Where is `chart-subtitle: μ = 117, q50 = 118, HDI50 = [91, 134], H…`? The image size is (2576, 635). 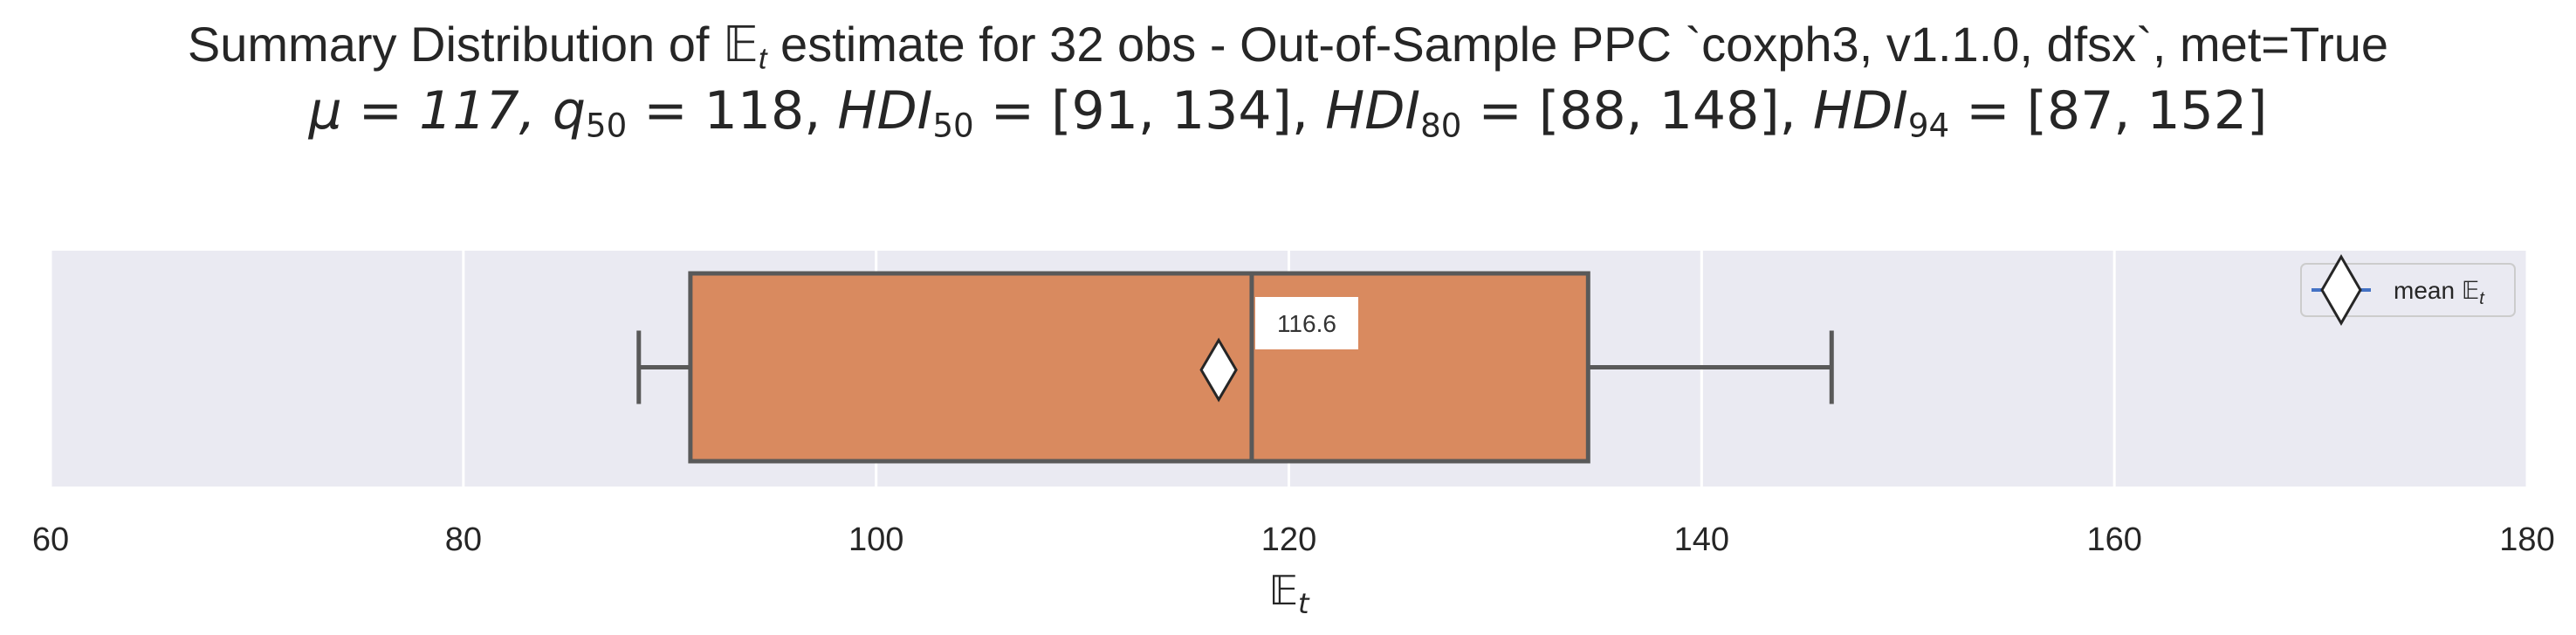 chart-subtitle: μ = 117, q50 = 118, HDI50 = [91, 134], H… is located at coordinates (1288, 113).